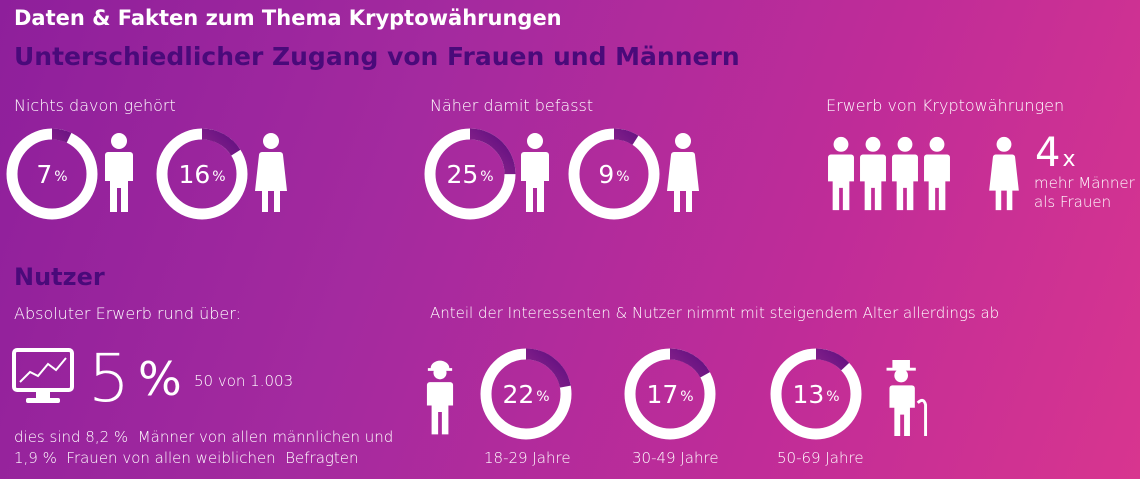 The height and width of the screenshot is (479, 1140). What do you see at coordinates (527, 458) in the screenshot?
I see `age-range-0: 18-29 Jahre` at bounding box center [527, 458].